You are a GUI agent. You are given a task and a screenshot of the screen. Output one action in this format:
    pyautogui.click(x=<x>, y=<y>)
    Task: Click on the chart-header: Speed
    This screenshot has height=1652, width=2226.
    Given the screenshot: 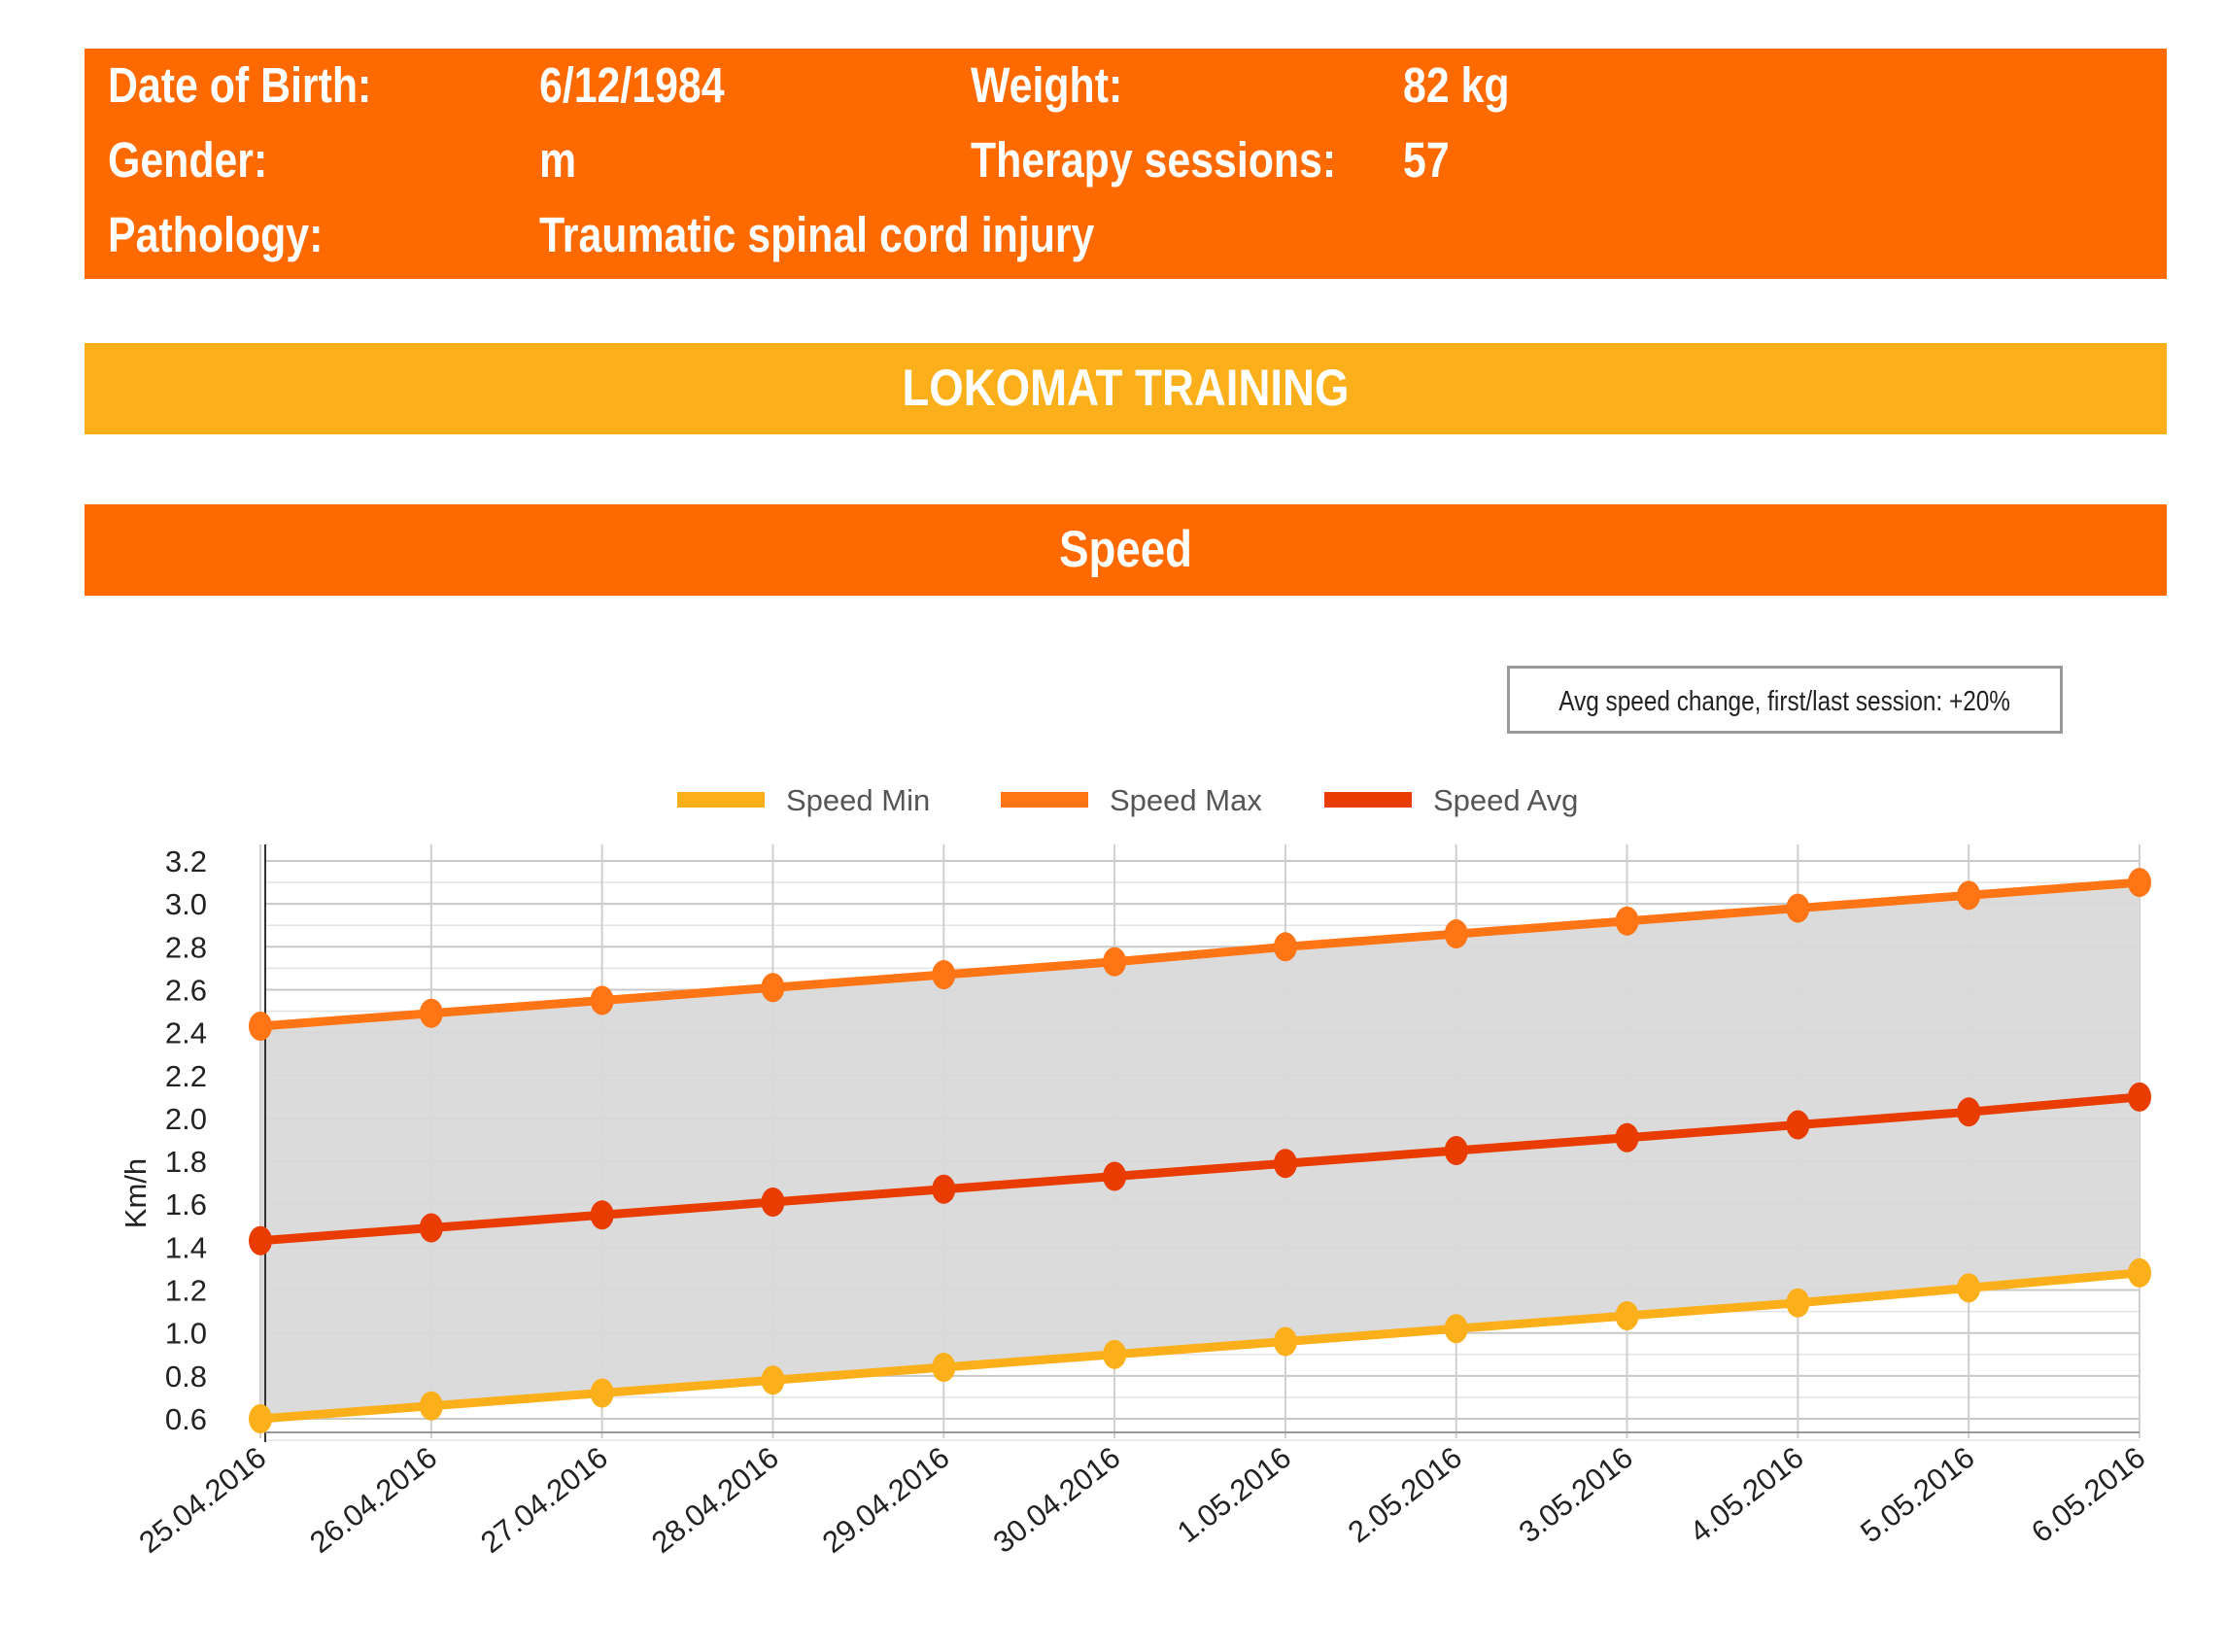 What is the action you would take?
    pyautogui.click(x=1126, y=550)
    